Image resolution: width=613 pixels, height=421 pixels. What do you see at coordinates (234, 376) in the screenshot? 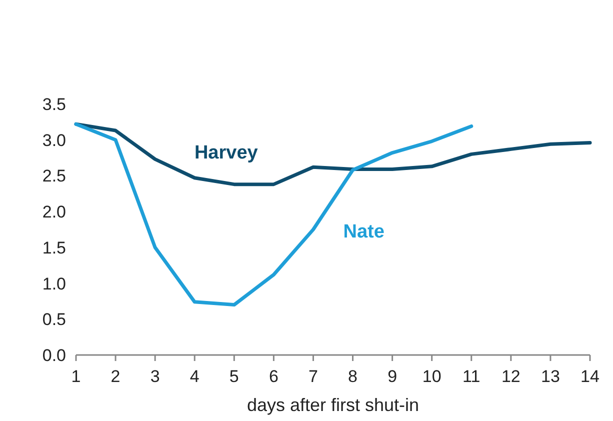
I see `x-tick-label: 5` at bounding box center [234, 376].